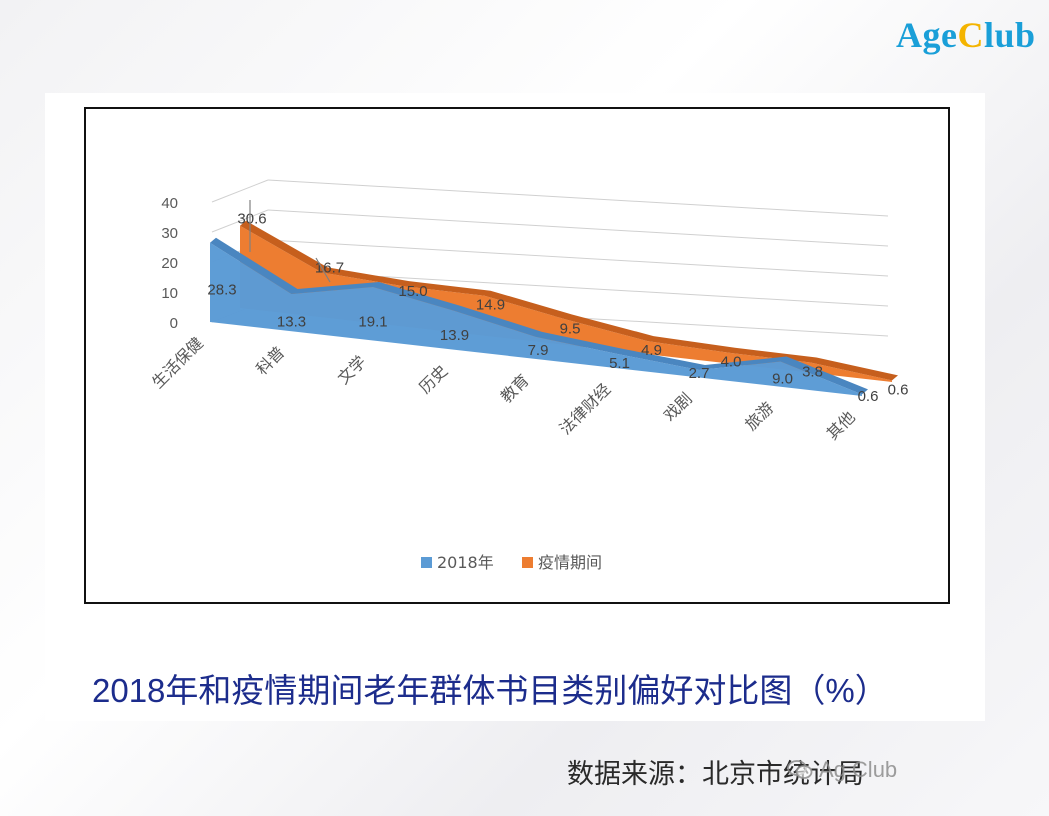  I want to click on series-ribbon-covid, so click(569, 300).